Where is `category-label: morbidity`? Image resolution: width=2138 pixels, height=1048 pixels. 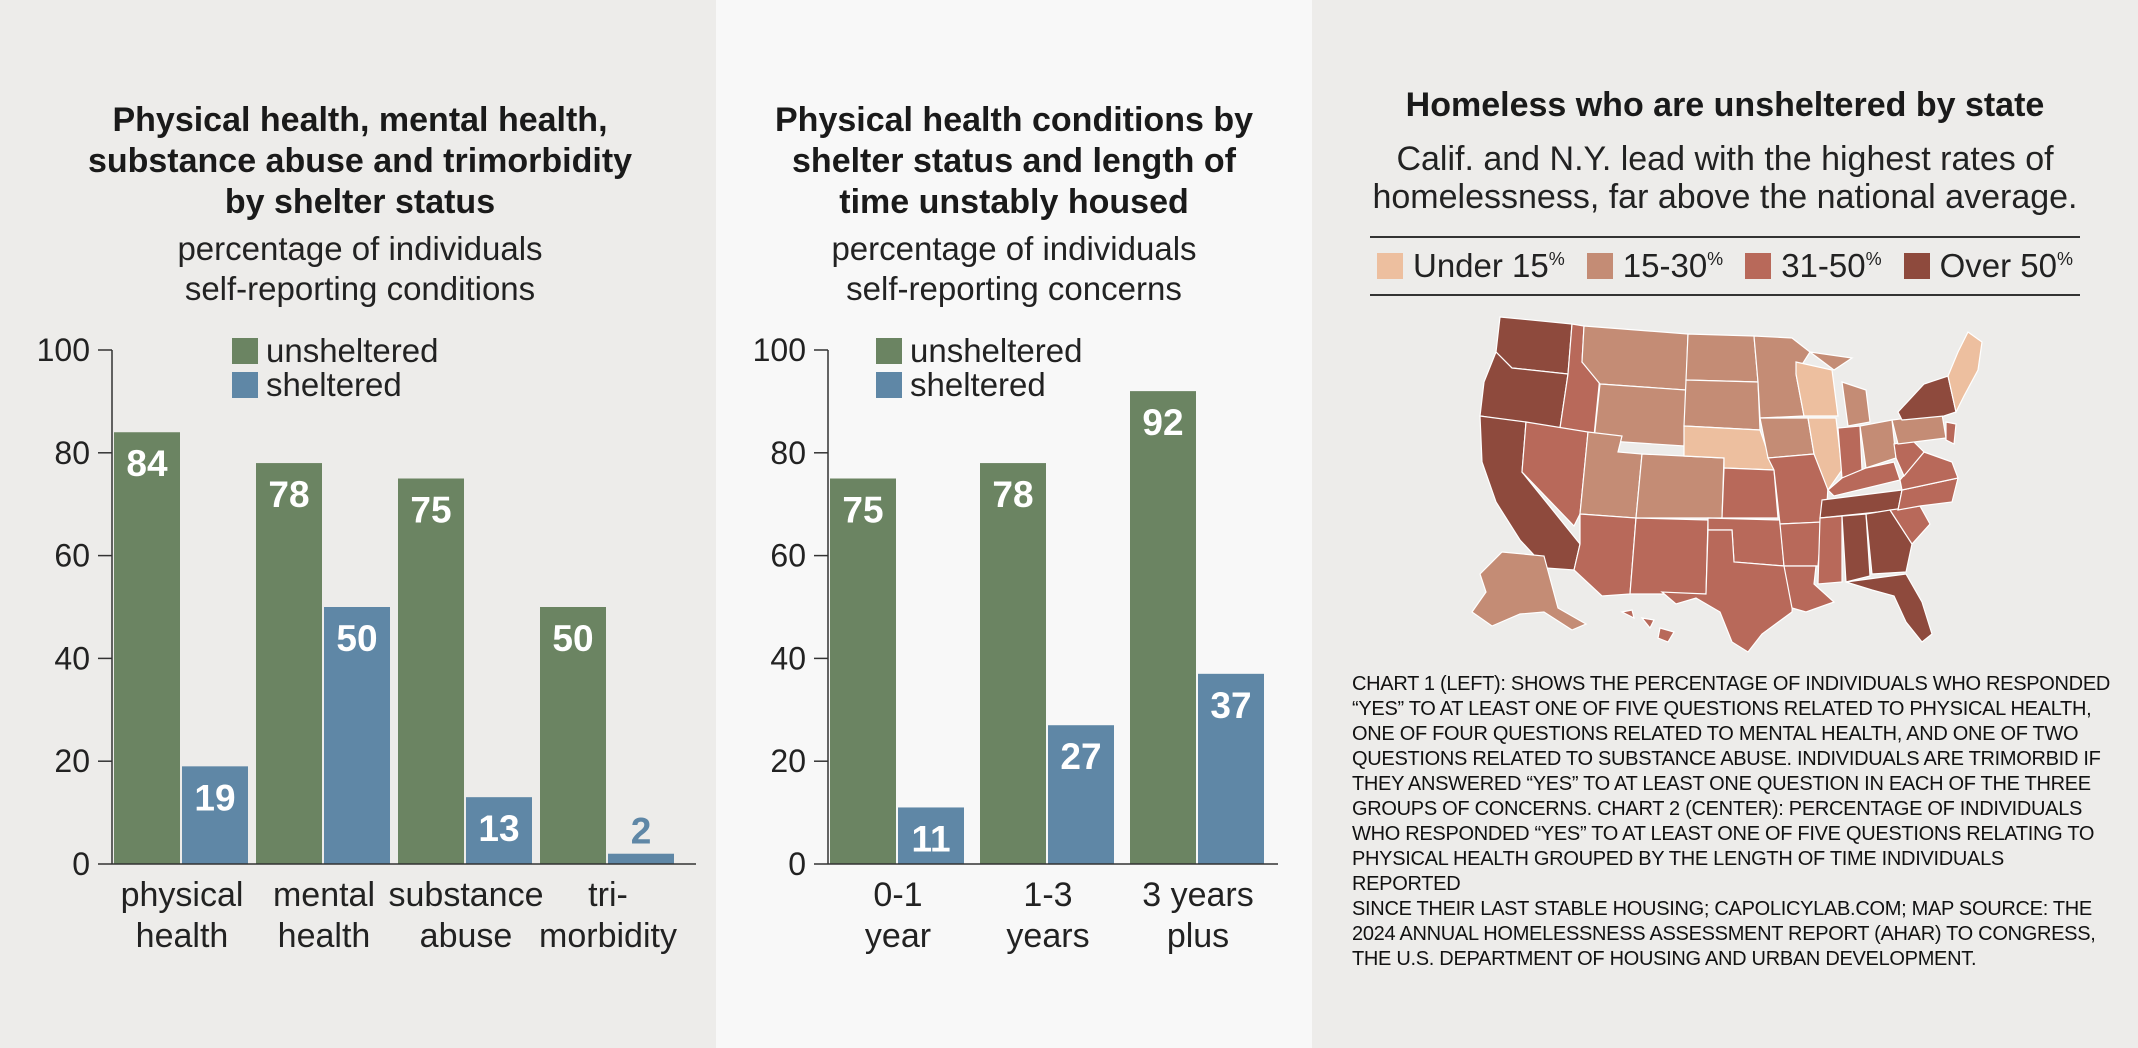
category-label: morbidity is located at coordinates (608, 936).